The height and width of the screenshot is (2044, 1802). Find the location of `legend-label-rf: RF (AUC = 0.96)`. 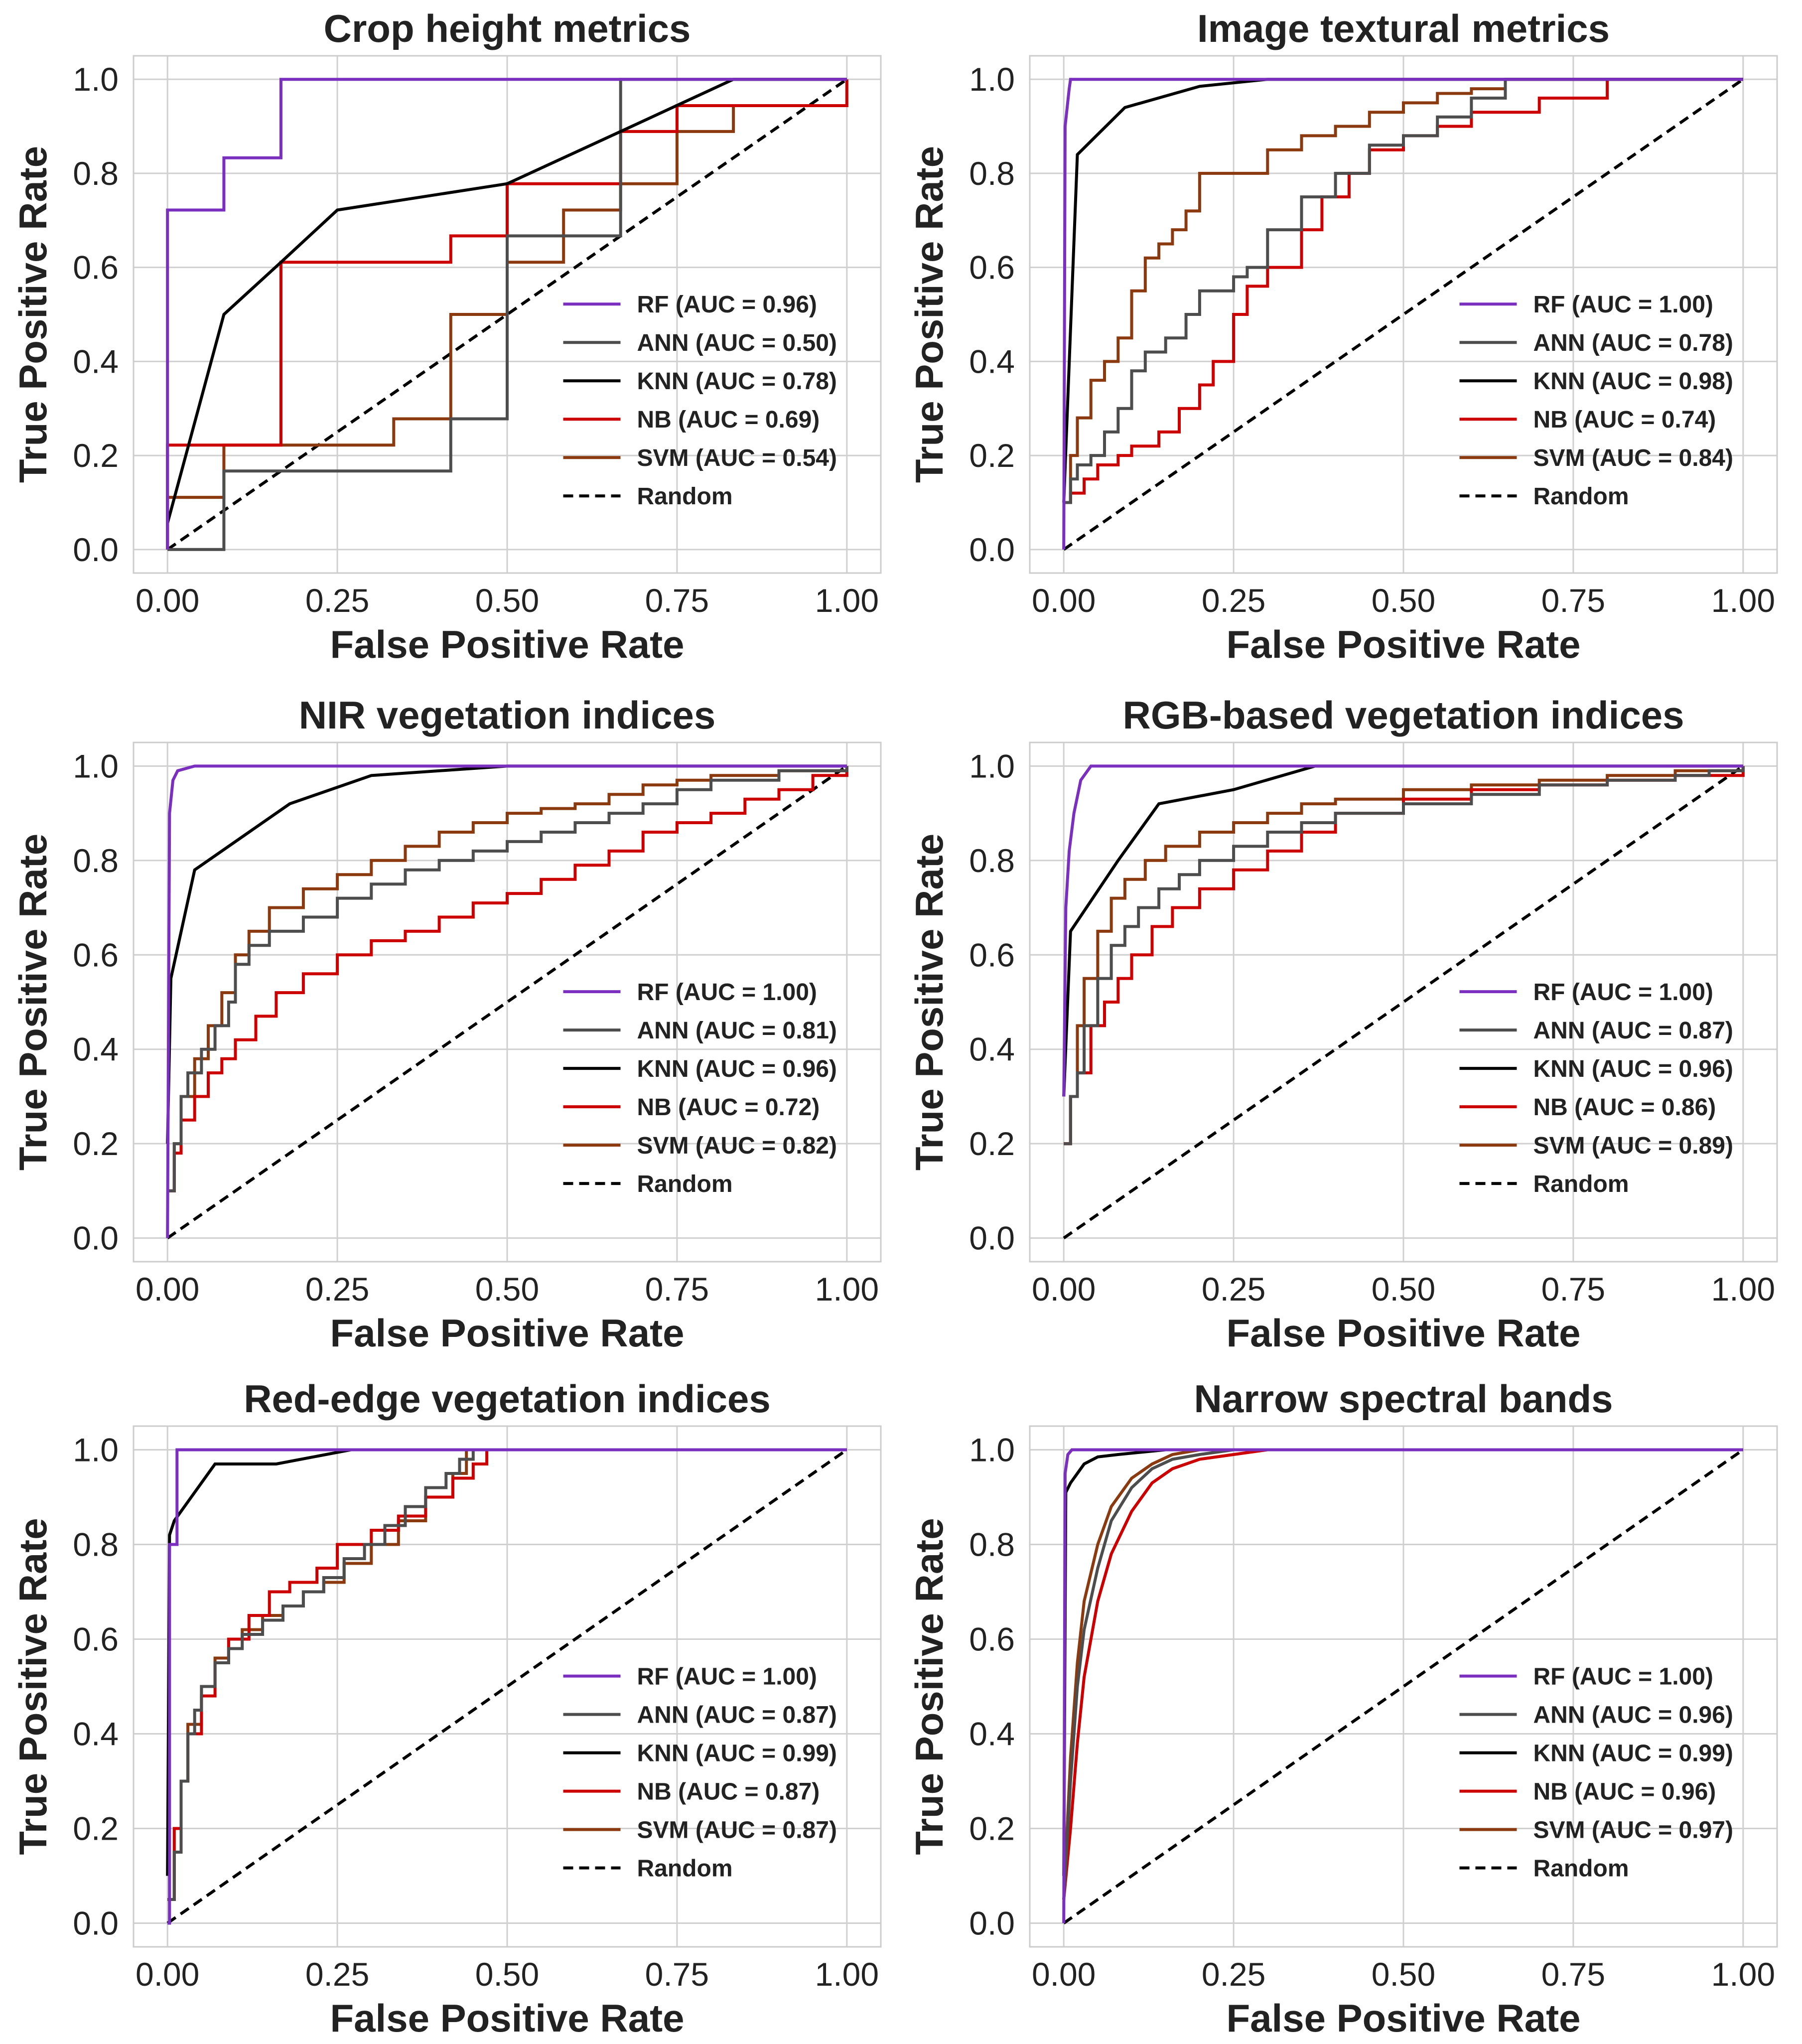

legend-label-rf: RF (AUC = 0.96) is located at coordinates (727, 305).